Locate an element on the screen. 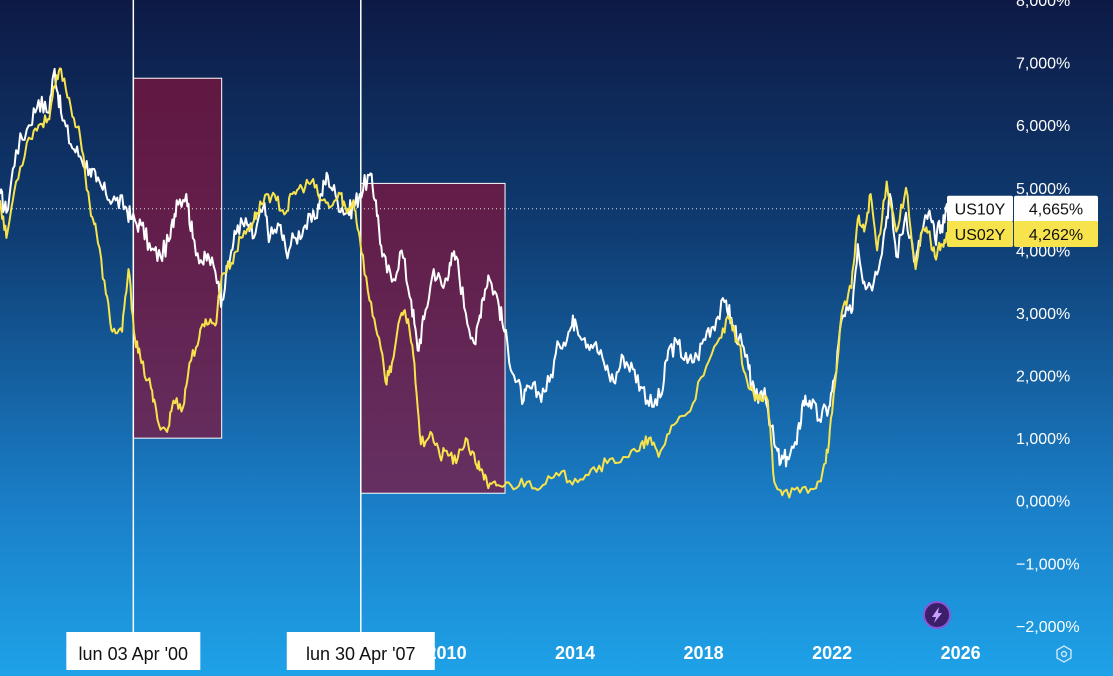 This screenshot has width=1113, height=676. y-tick-label: 2,000% is located at coordinates (1043, 377).